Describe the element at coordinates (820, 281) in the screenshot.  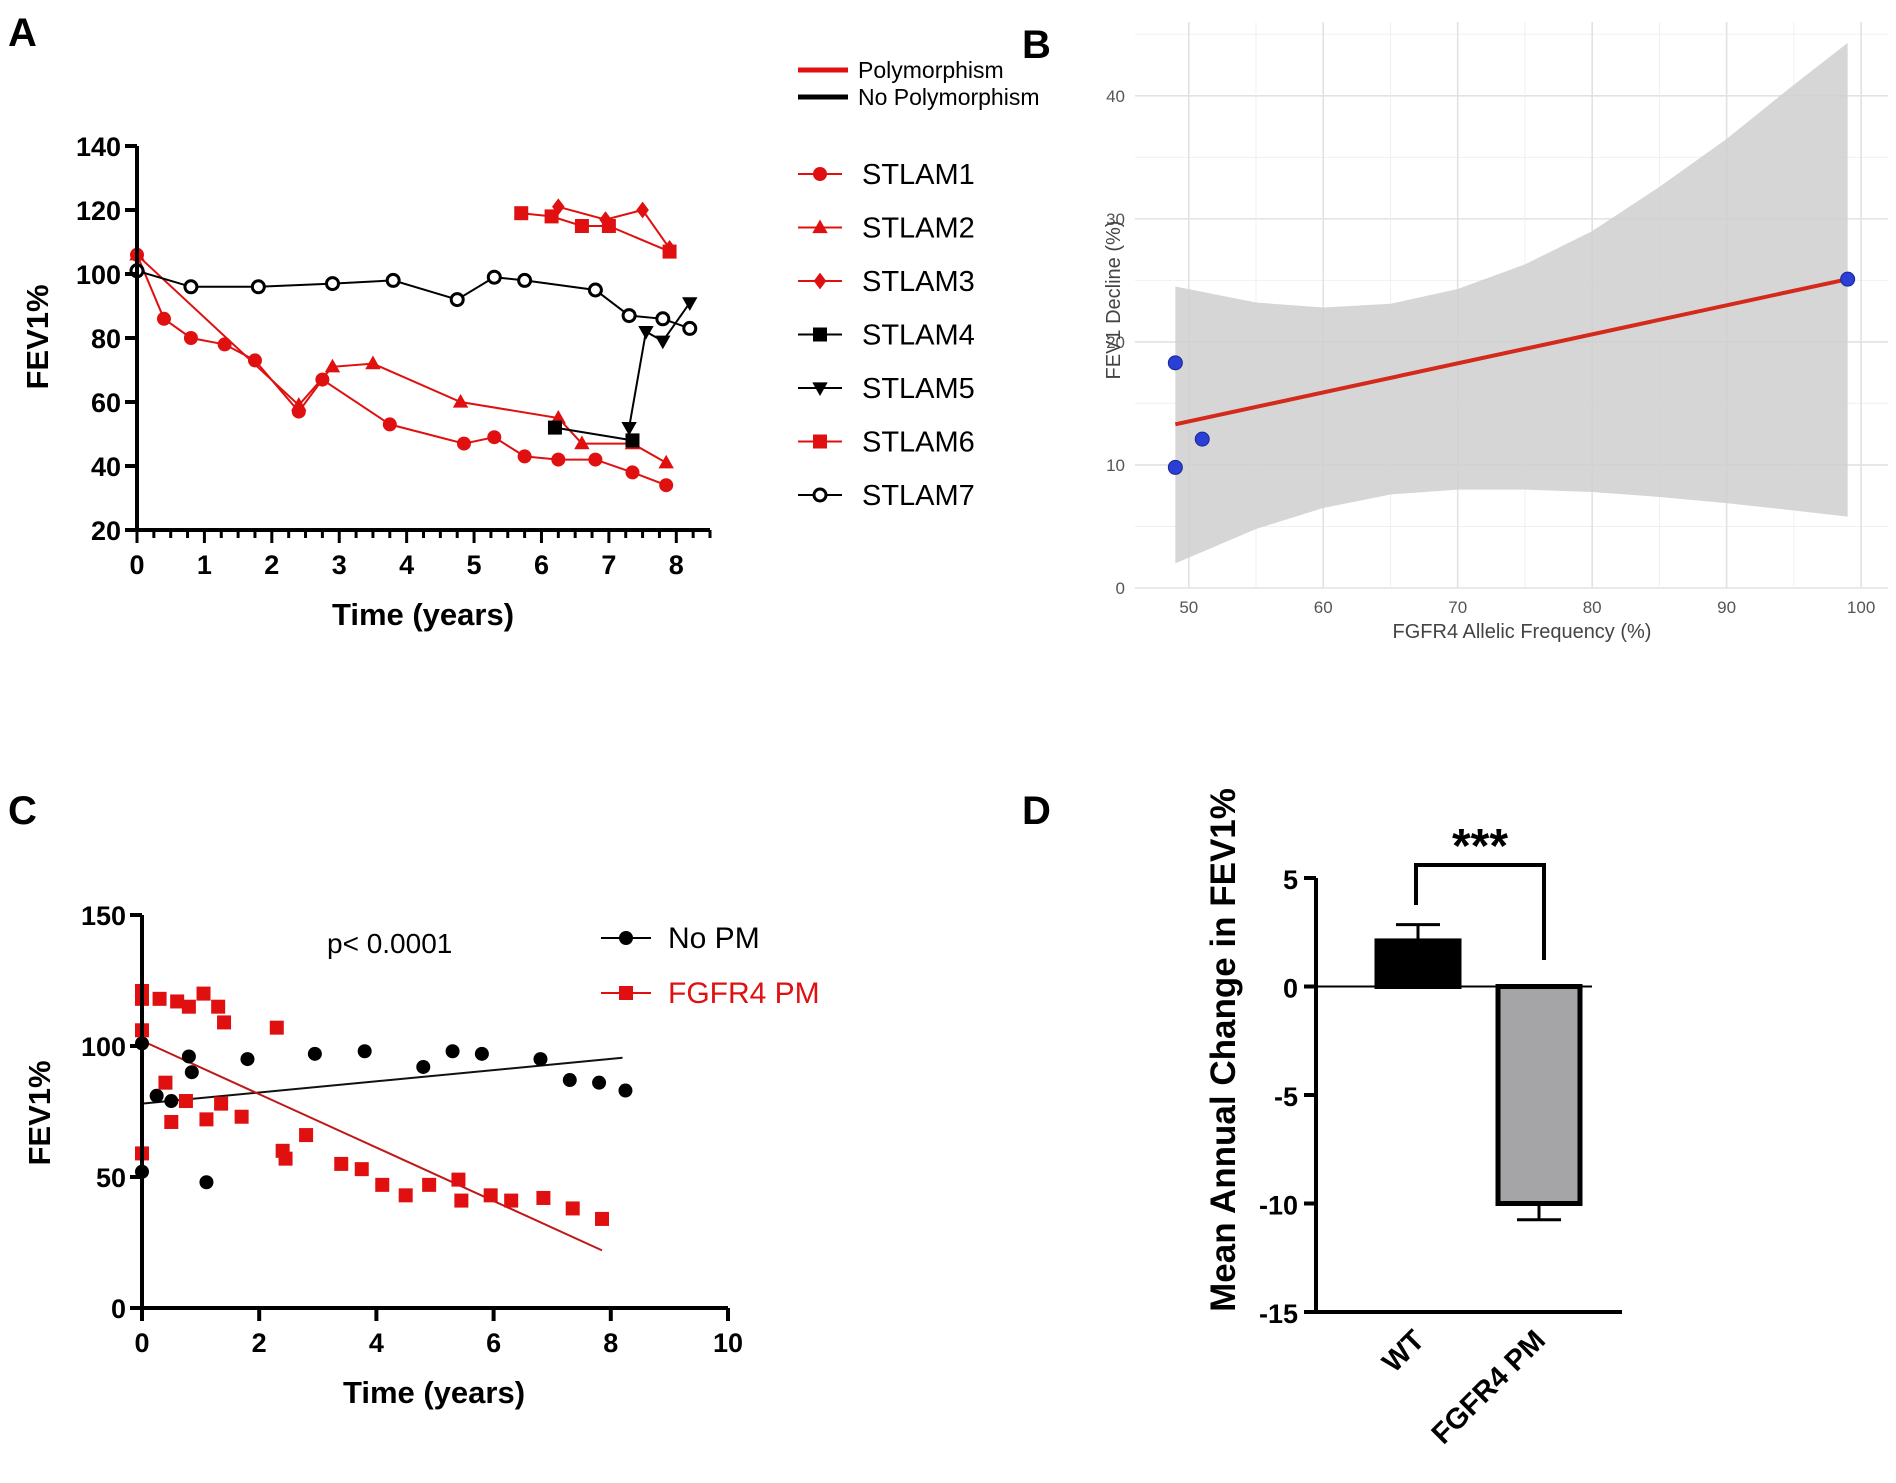
I see `legend-marker-stlam3` at that location.